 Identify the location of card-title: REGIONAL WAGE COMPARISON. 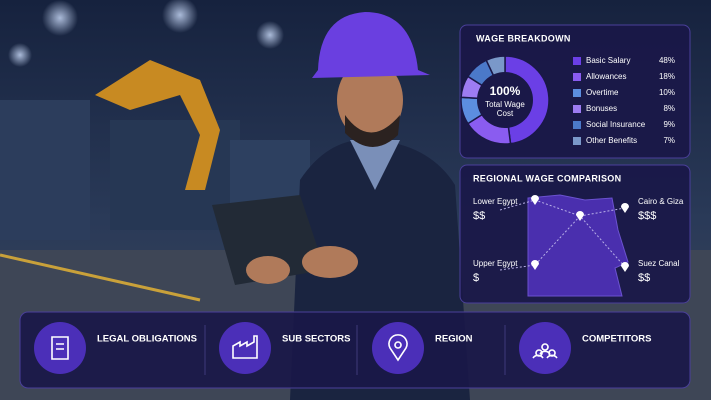
(547, 178).